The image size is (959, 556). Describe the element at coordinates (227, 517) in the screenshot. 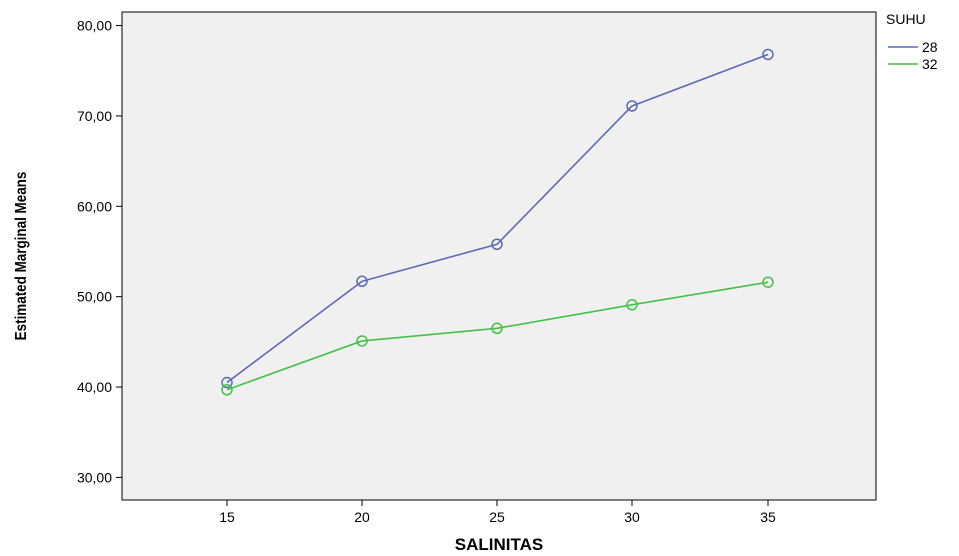

I see `x-tick-label: 15` at that location.